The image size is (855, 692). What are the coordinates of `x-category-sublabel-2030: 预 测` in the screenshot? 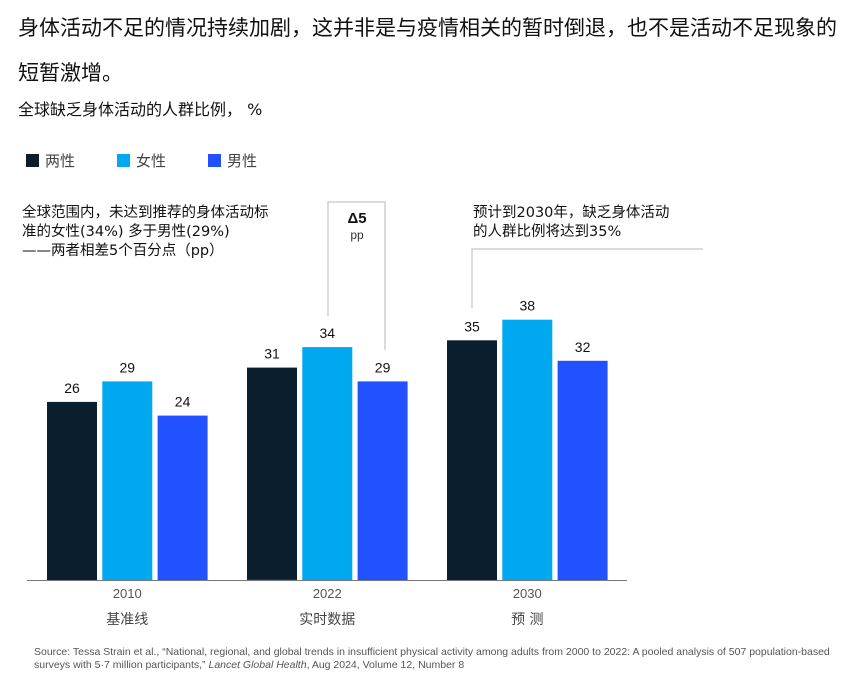 It's located at (527, 620).